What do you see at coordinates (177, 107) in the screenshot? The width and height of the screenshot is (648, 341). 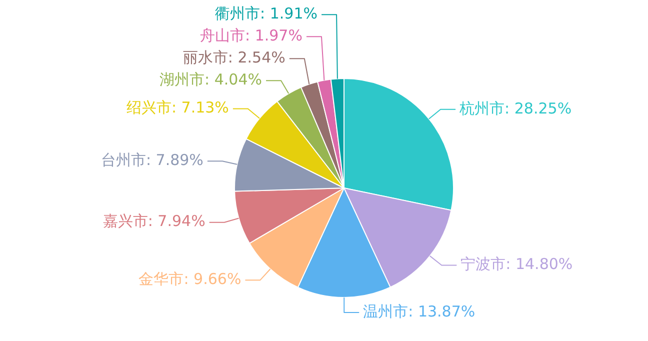 I see `slice-label: 绍兴市: 7.13%` at bounding box center [177, 107].